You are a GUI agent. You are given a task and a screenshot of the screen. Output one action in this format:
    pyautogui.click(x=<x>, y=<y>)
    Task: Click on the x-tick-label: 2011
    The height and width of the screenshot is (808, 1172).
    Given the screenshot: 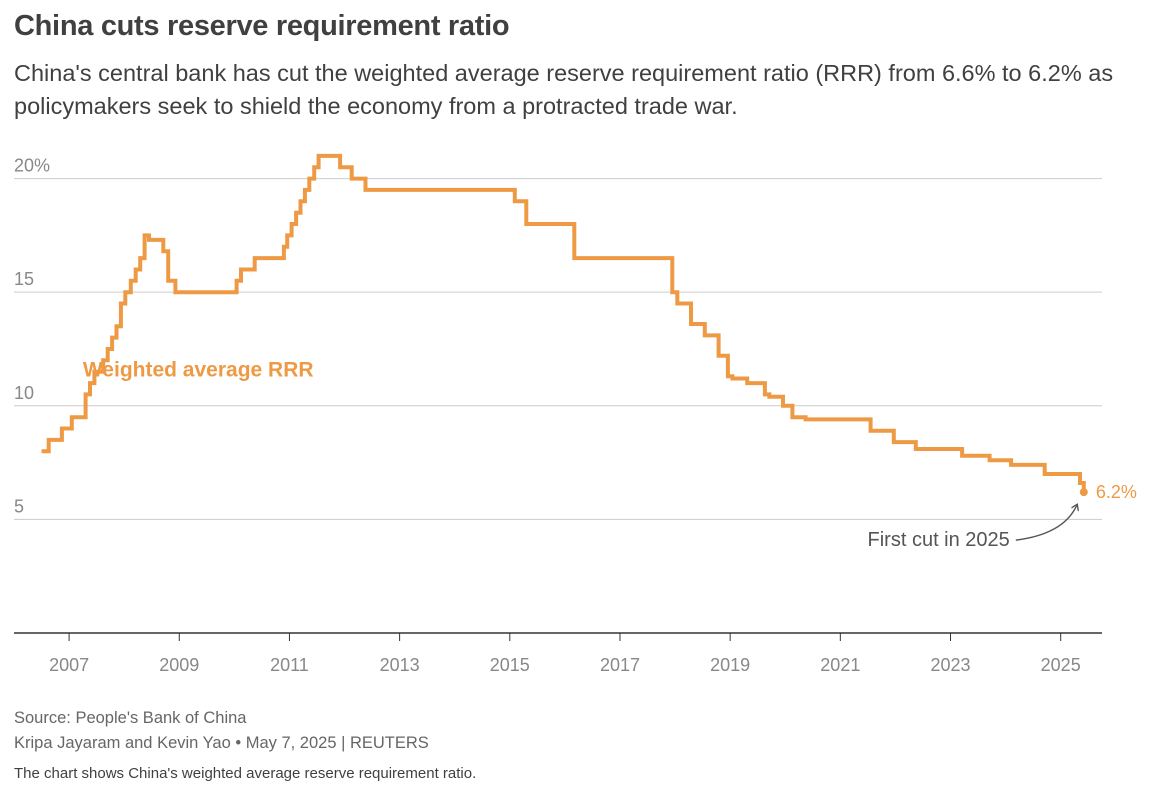 What is the action you would take?
    pyautogui.click(x=289, y=665)
    